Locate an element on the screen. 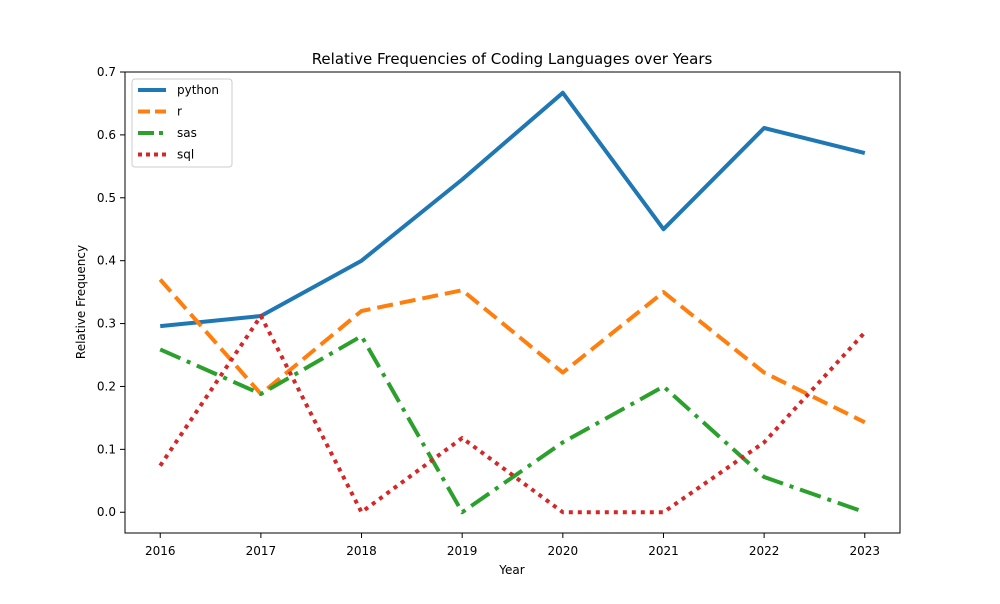 The height and width of the screenshot is (604, 1000). x-tick-label: 2021 is located at coordinates (663, 551).